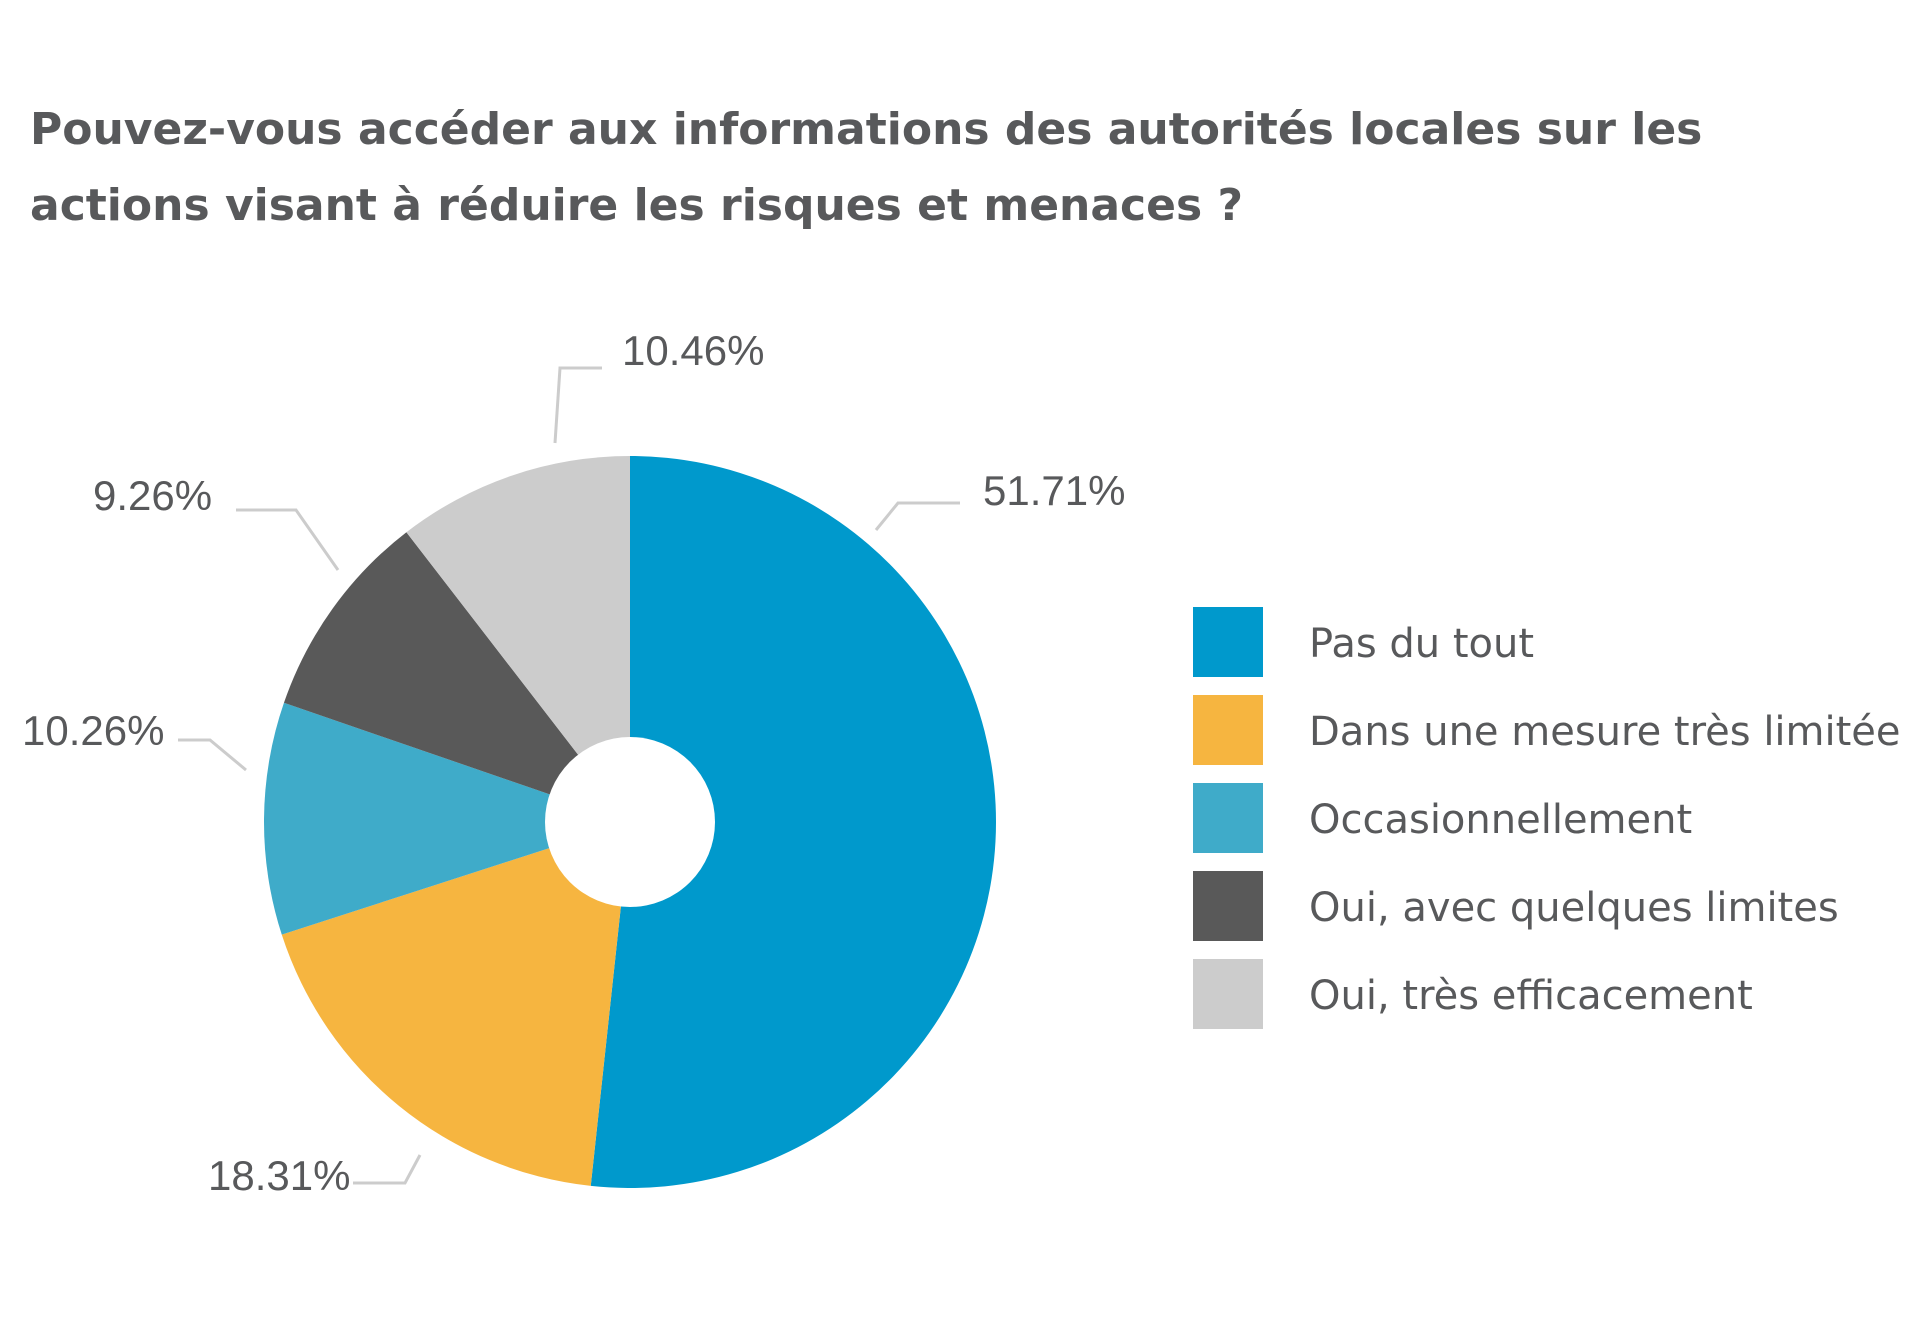 This screenshot has height=1341, width=1920. What do you see at coordinates (1054, 490) in the screenshot?
I see `data-label-1: 51.71%` at bounding box center [1054, 490].